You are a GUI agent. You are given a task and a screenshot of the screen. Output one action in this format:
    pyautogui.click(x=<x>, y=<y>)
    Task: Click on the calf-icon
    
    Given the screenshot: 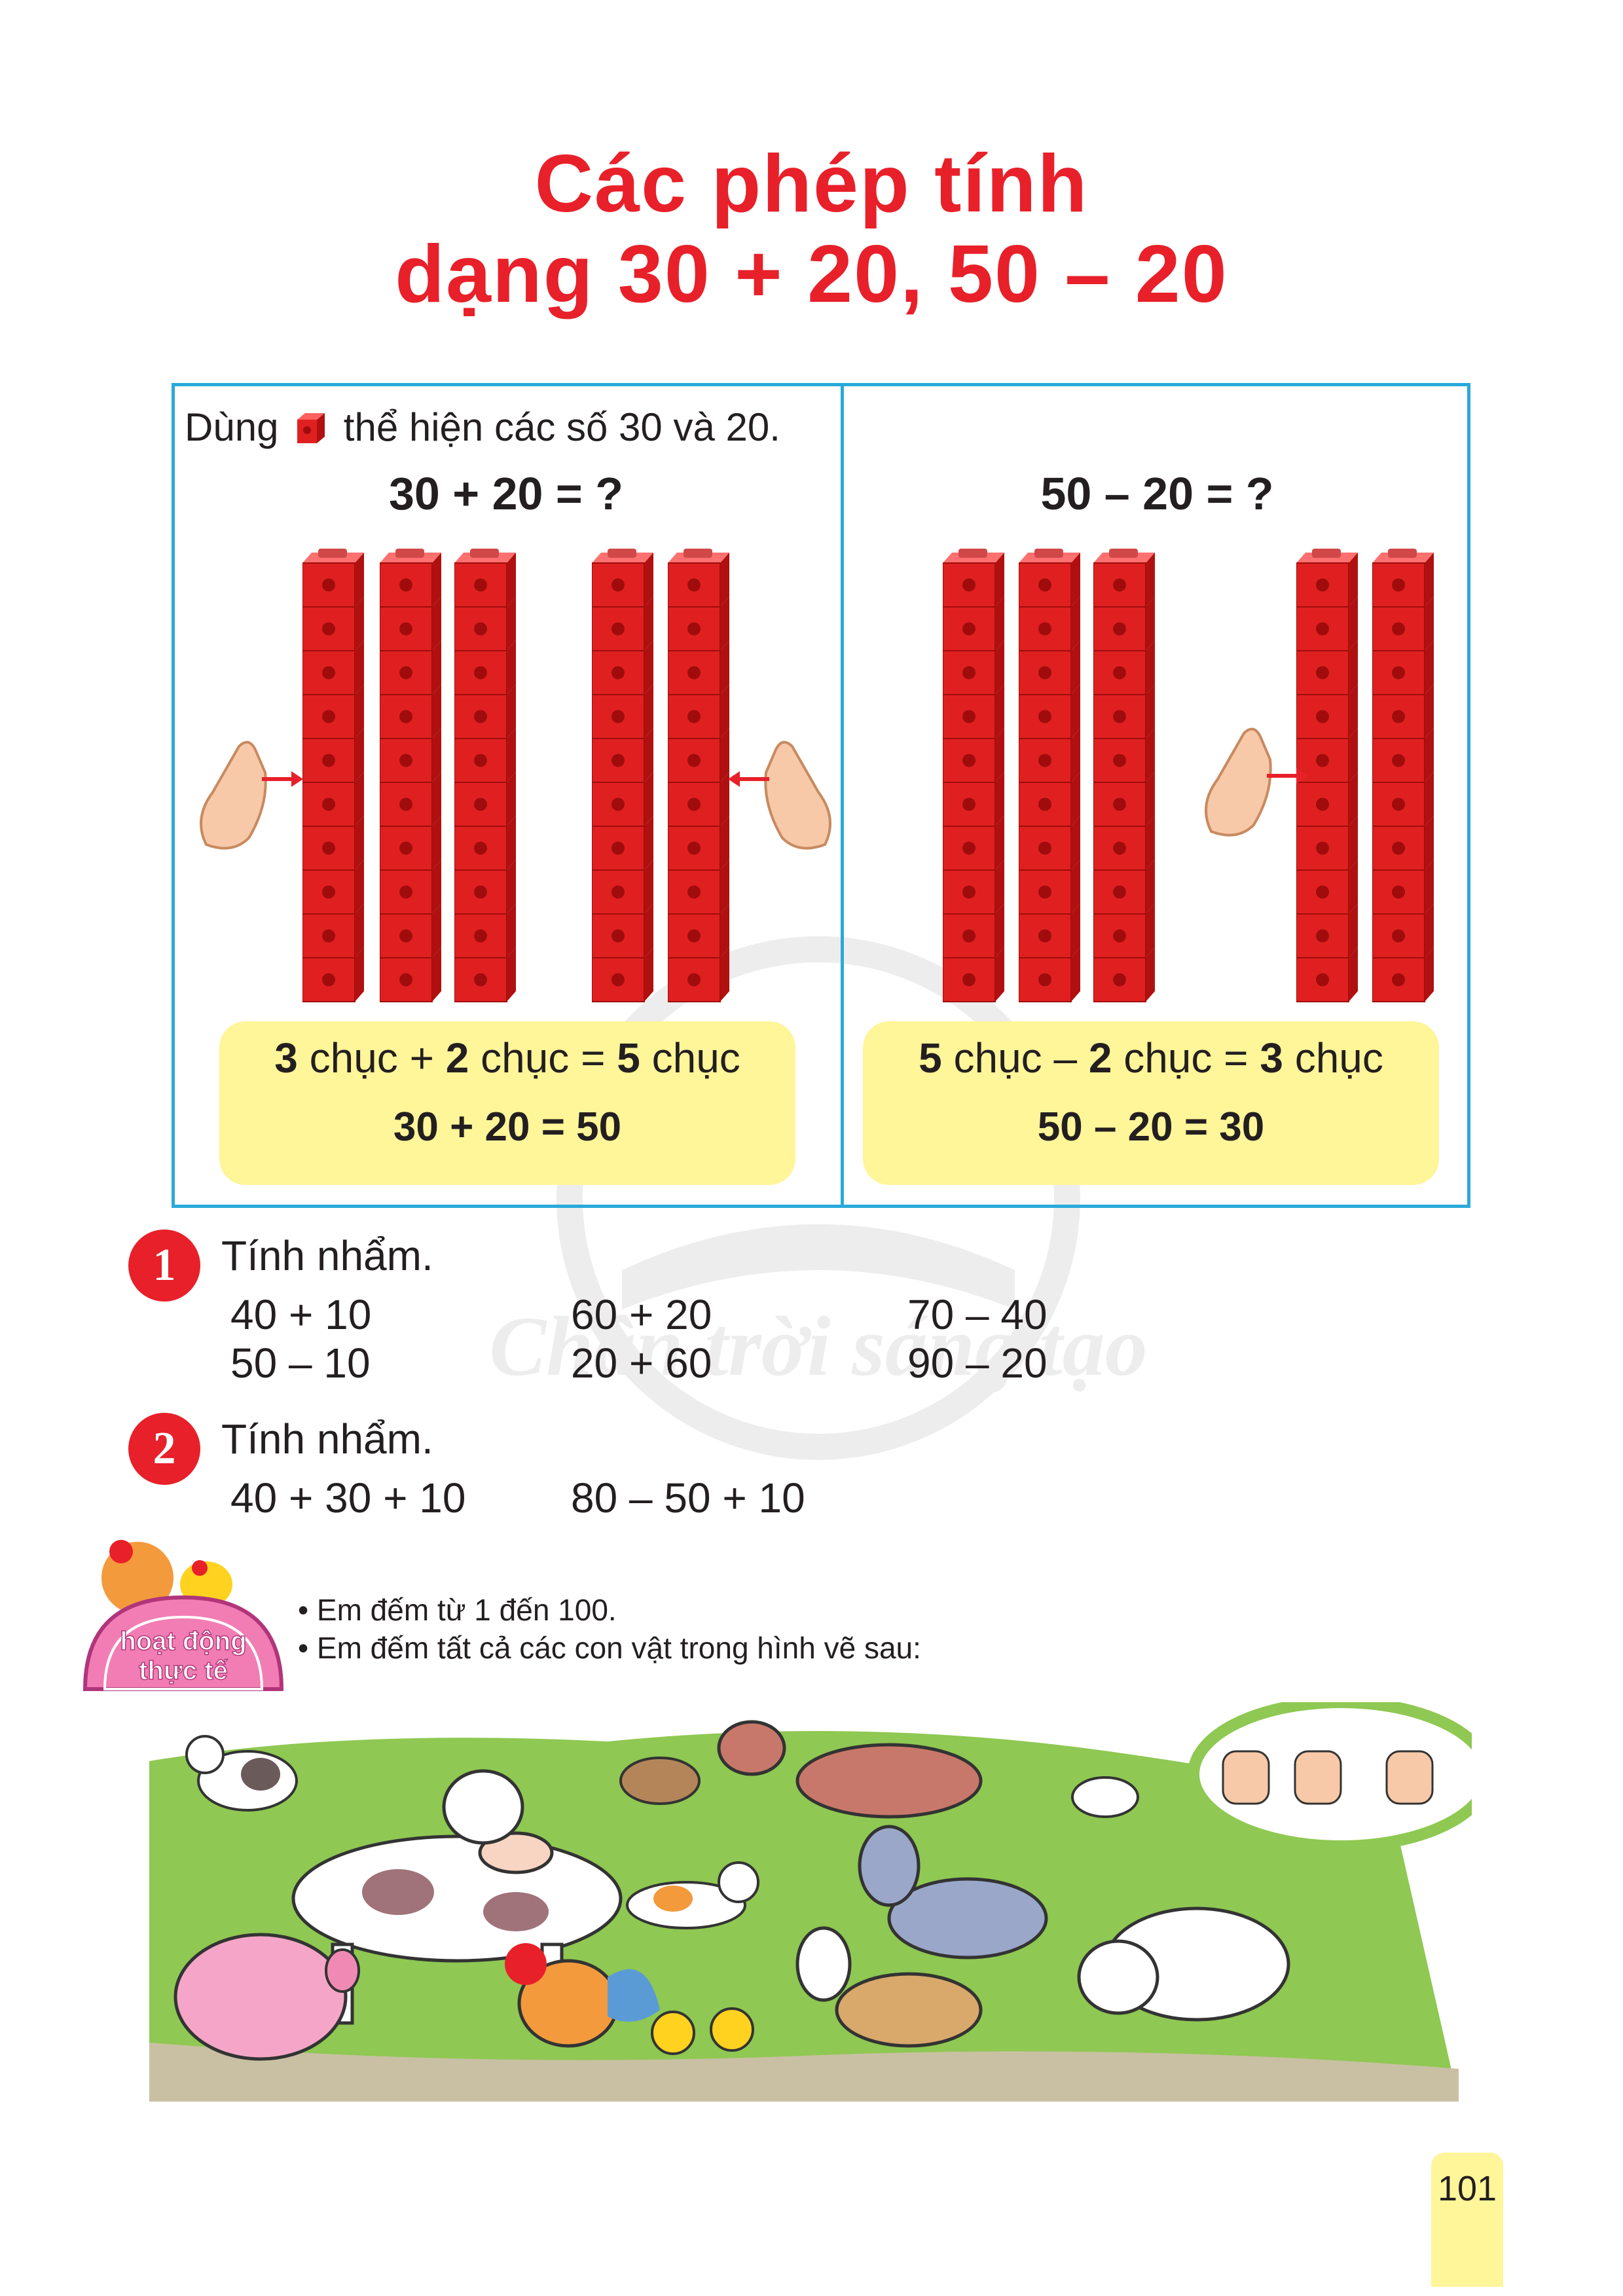 What is the action you would take?
    pyautogui.click(x=241, y=1773)
    